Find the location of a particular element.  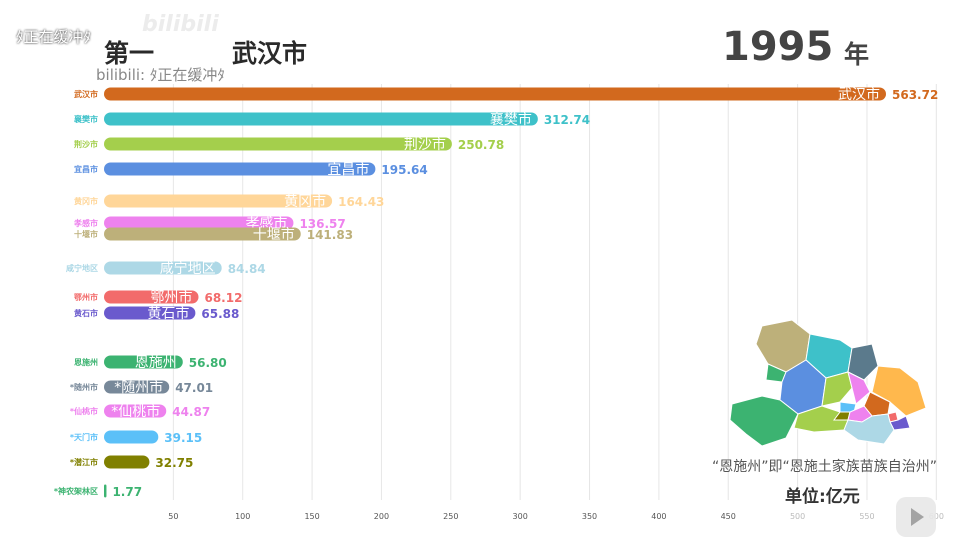

bar-name-label: 恩施州 is located at coordinates (156, 363).